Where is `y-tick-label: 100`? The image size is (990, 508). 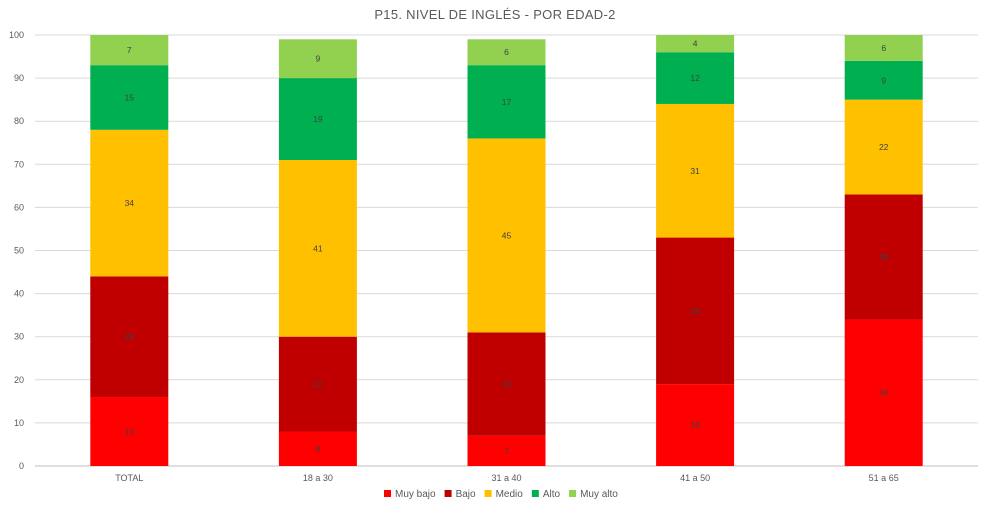
y-tick-label: 100 is located at coordinates (16, 35).